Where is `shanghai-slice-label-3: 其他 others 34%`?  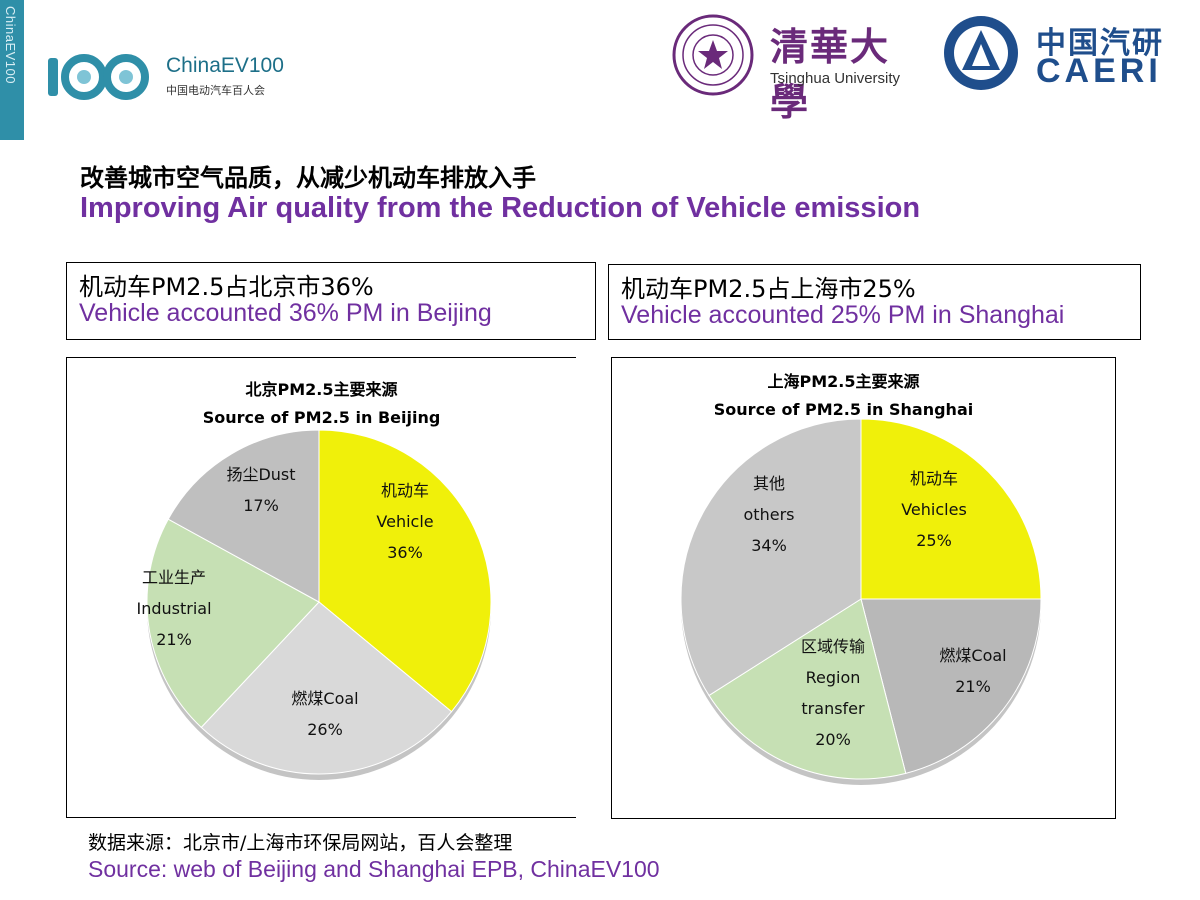 shanghai-slice-label-3: 其他 others 34% is located at coordinates (769, 514).